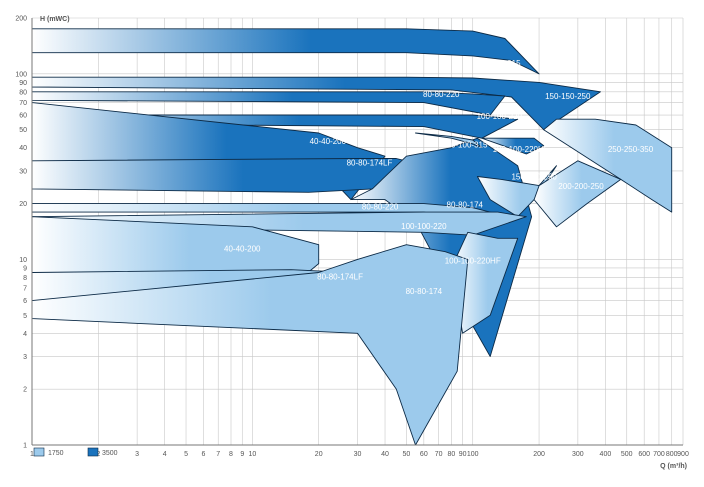 The image size is (704, 487). I want to click on x-tick-label: 40, so click(385, 454).